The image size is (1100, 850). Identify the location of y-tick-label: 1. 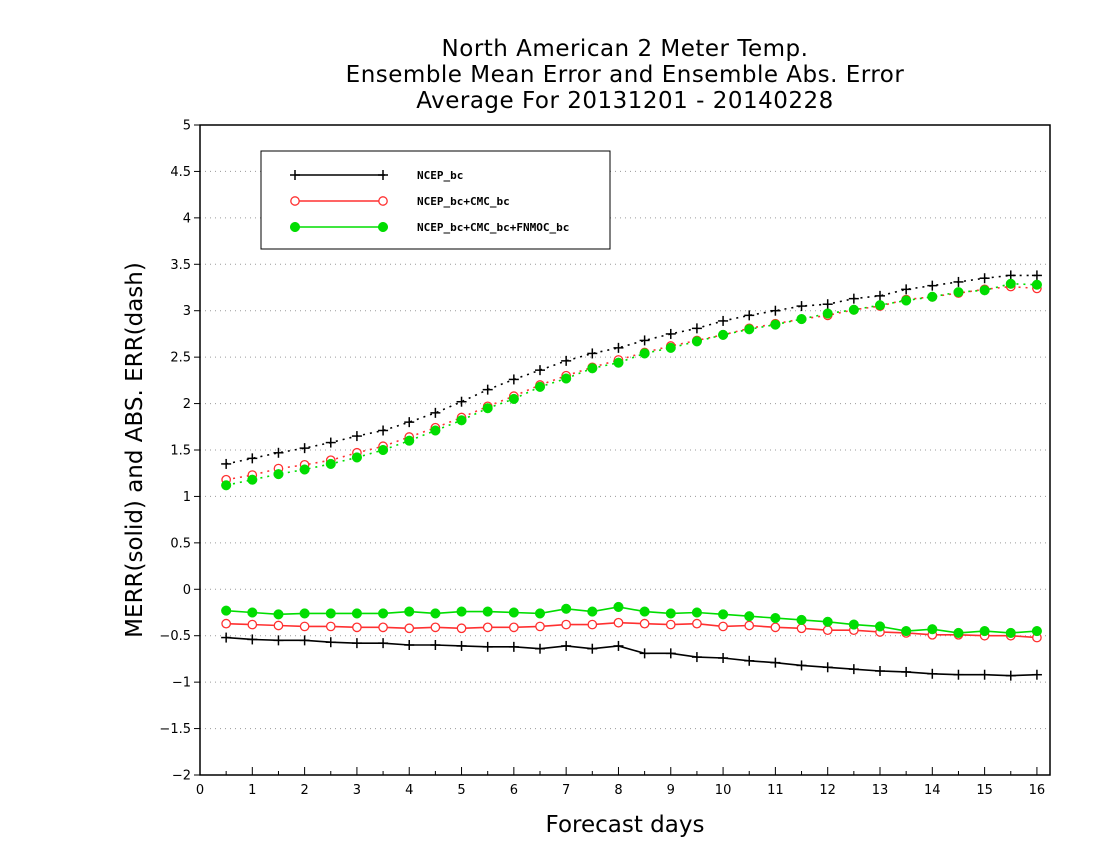
(187, 497).